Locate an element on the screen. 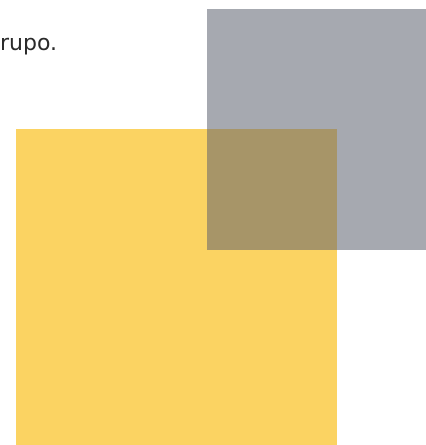 The width and height of the screenshot is (426, 445). cropped-text-fragment: rupo. is located at coordinates (29, 43).